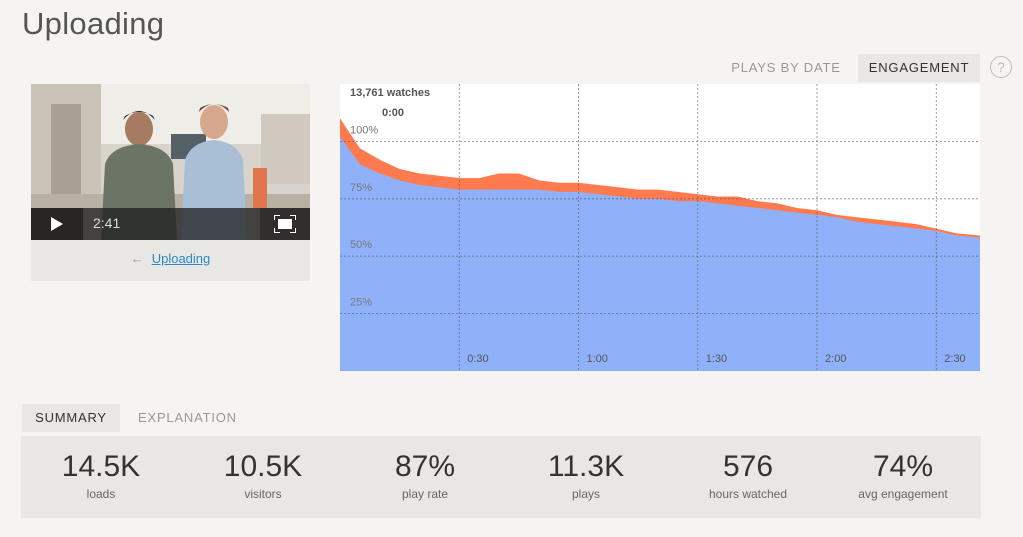 The width and height of the screenshot is (1023, 537). I want to click on back-to-video-link: ← Uploading, so click(170, 258).